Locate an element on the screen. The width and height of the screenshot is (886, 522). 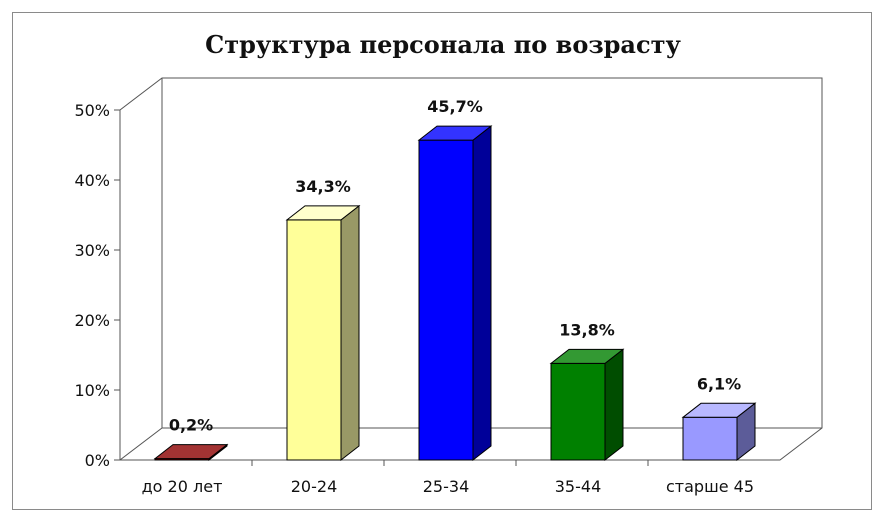
y-tick-label: 0% is located at coordinates (97, 460).